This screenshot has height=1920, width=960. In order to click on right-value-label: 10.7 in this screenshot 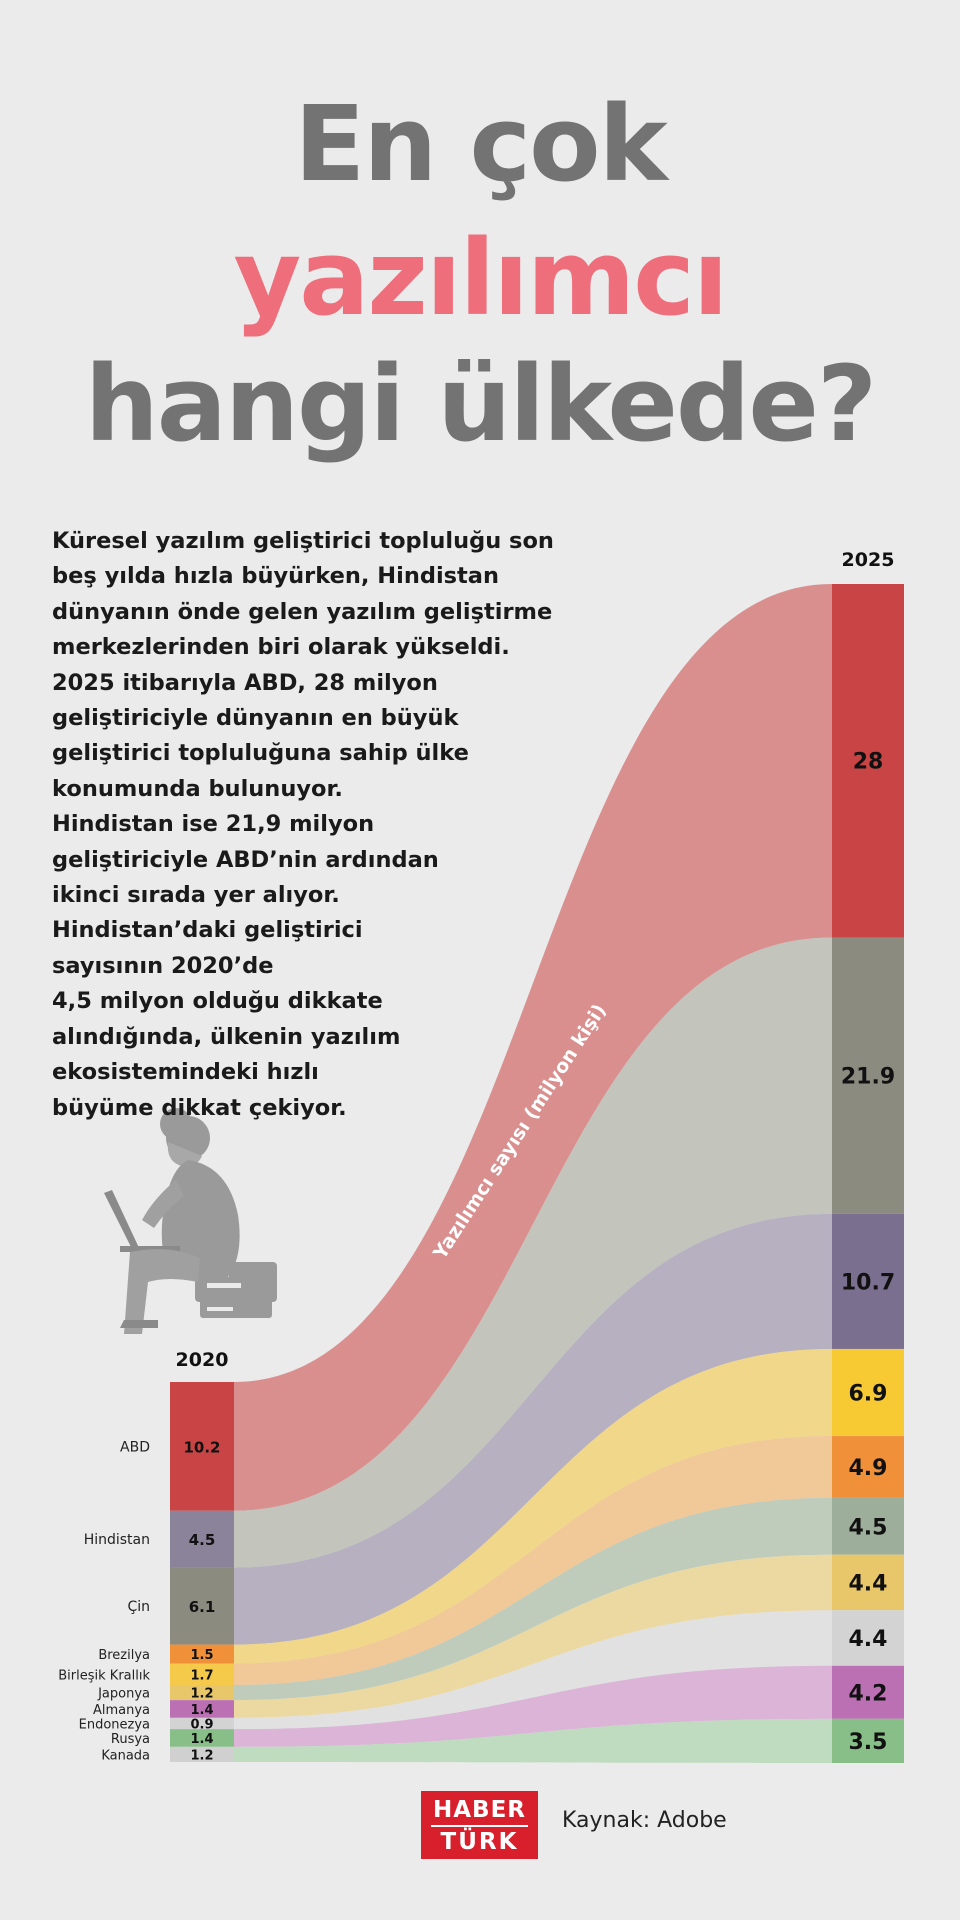, I will do `click(868, 1282)`.